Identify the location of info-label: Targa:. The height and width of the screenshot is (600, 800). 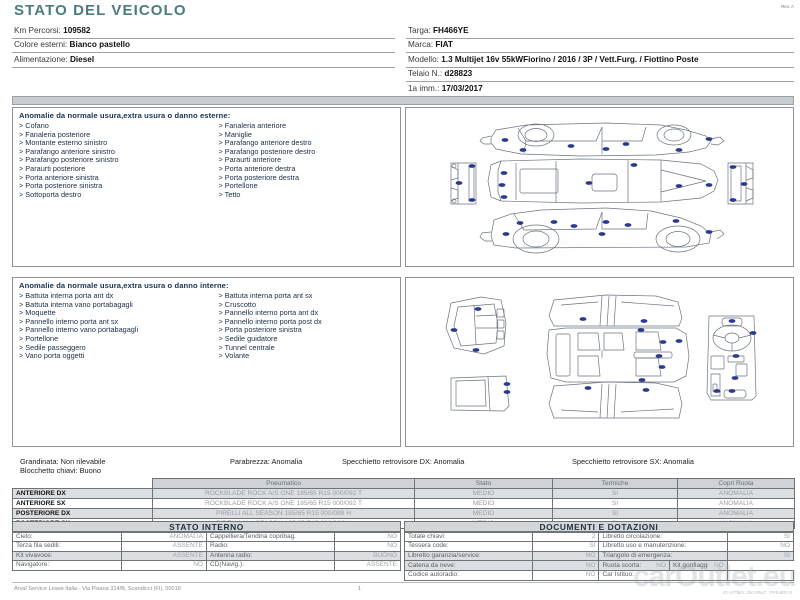
(419, 30).